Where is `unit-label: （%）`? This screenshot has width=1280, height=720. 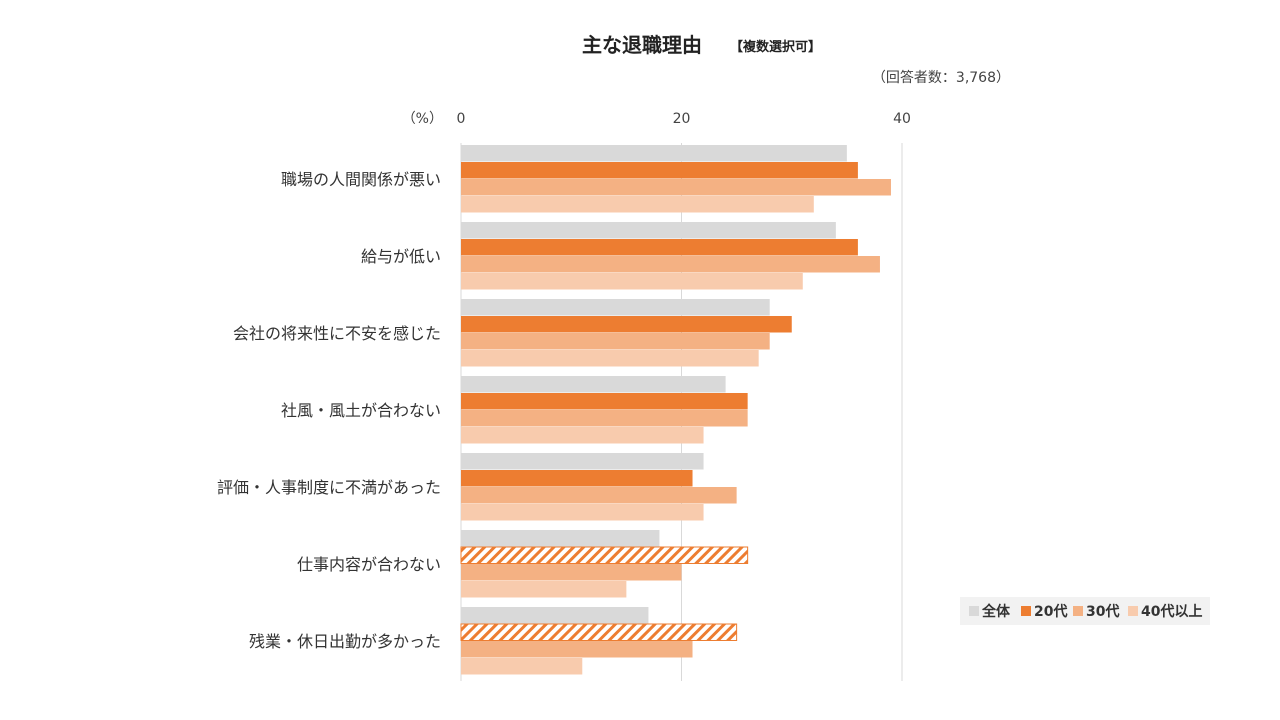 unit-label: （%） is located at coordinates (422, 119).